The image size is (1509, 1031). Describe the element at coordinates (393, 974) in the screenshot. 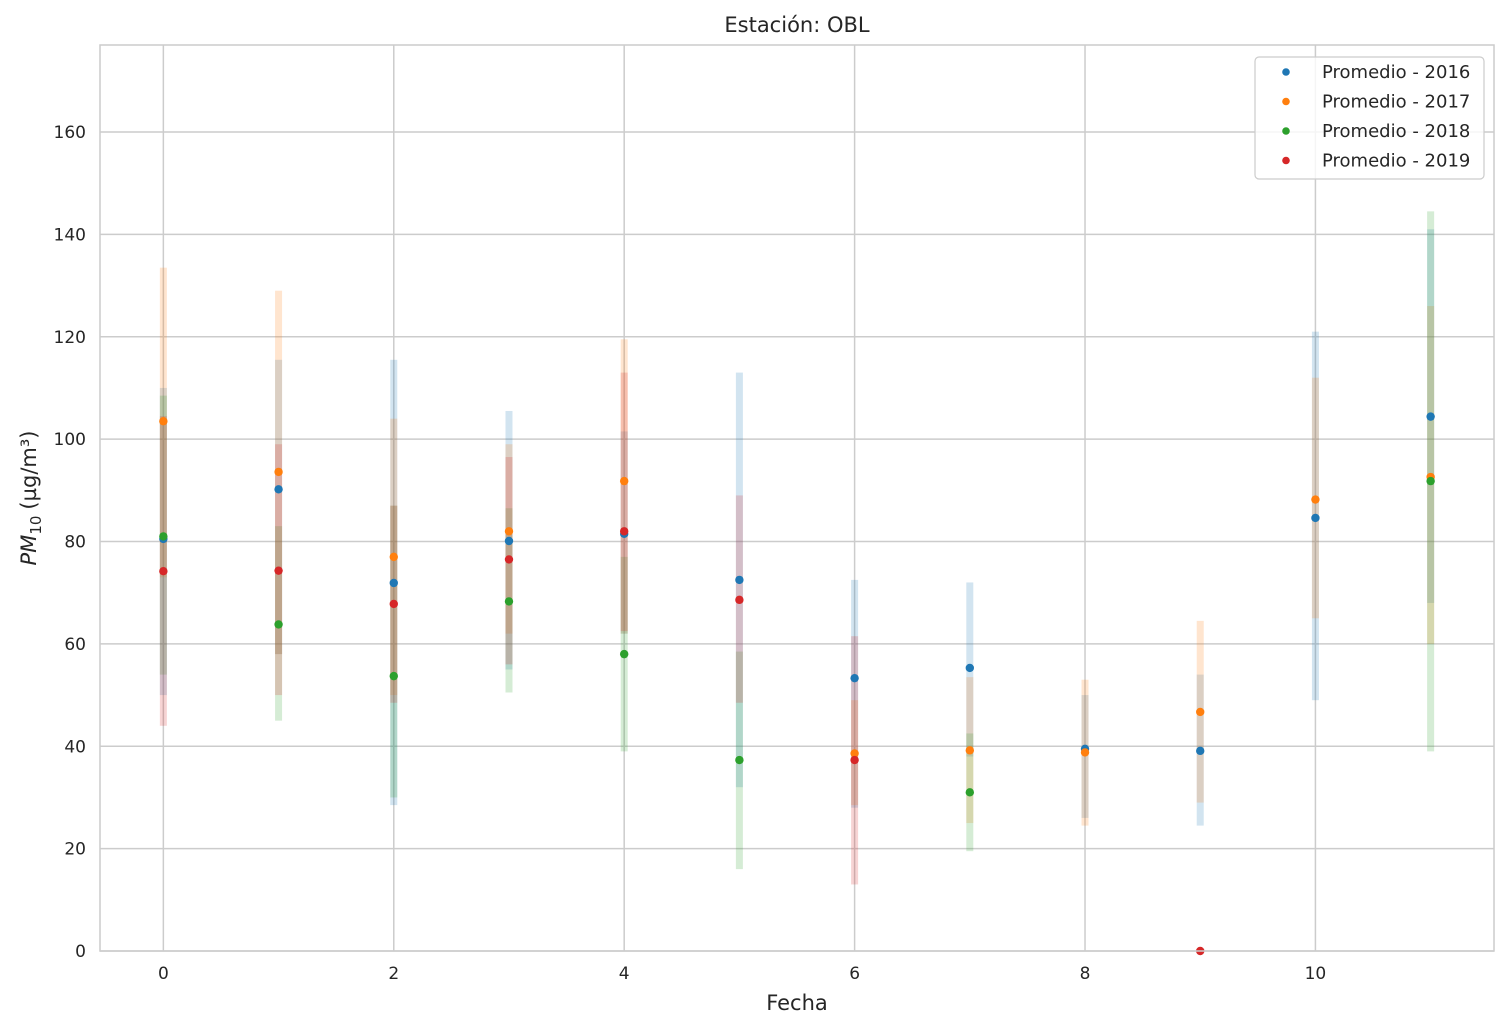

I see `x-tick-label: 2` at that location.